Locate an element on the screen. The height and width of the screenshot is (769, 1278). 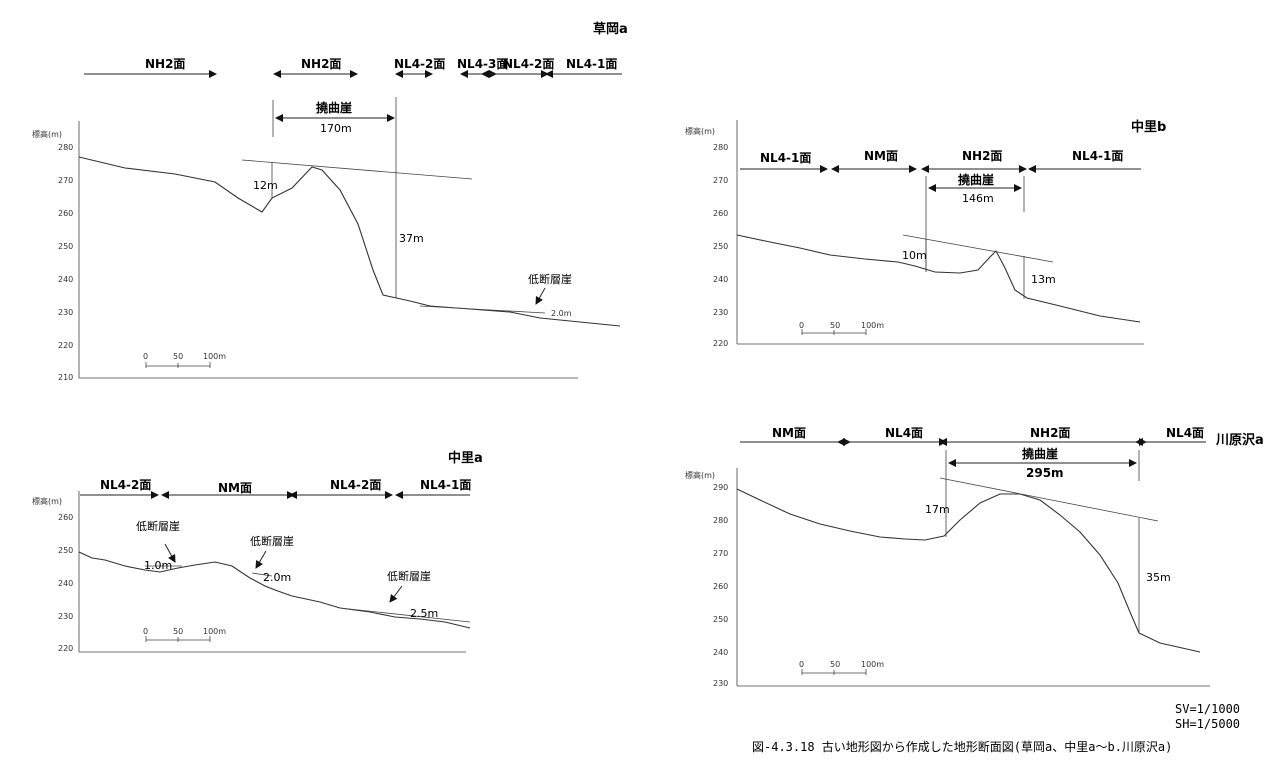
y-ticks: 290 280 270 260 250 240 230 is located at coordinates (720, 585).